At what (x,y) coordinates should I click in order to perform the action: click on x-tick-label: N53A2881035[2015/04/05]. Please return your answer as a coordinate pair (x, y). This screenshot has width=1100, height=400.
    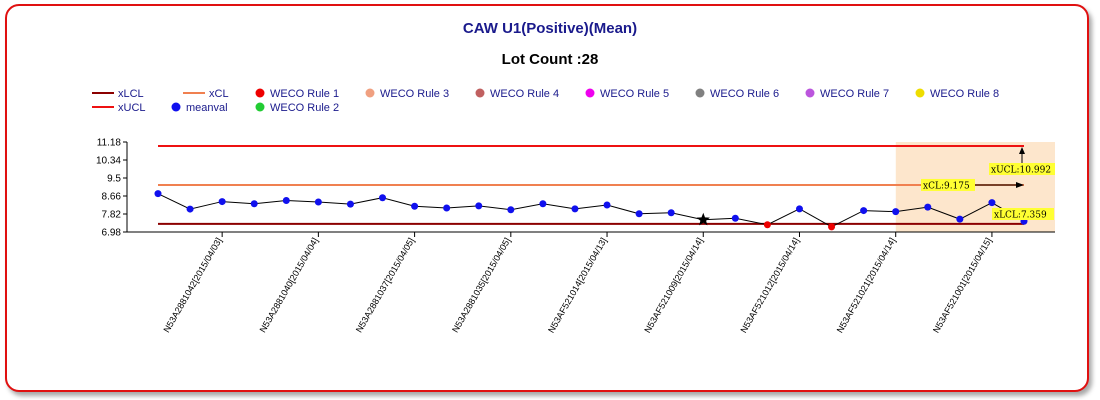
    Looking at the image, I should click on (481, 285).